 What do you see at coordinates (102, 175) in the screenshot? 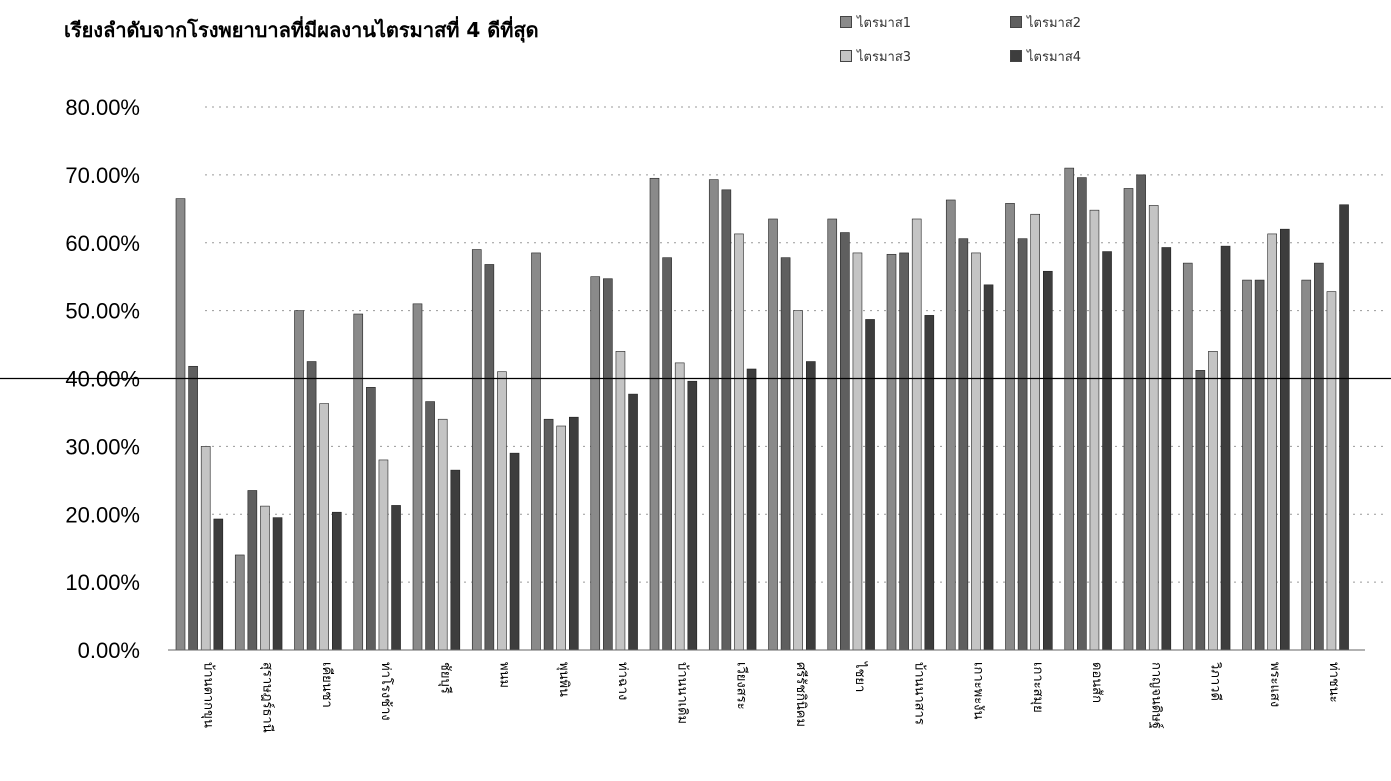
I see `y-tick-label: 70.00%` at bounding box center [102, 175].